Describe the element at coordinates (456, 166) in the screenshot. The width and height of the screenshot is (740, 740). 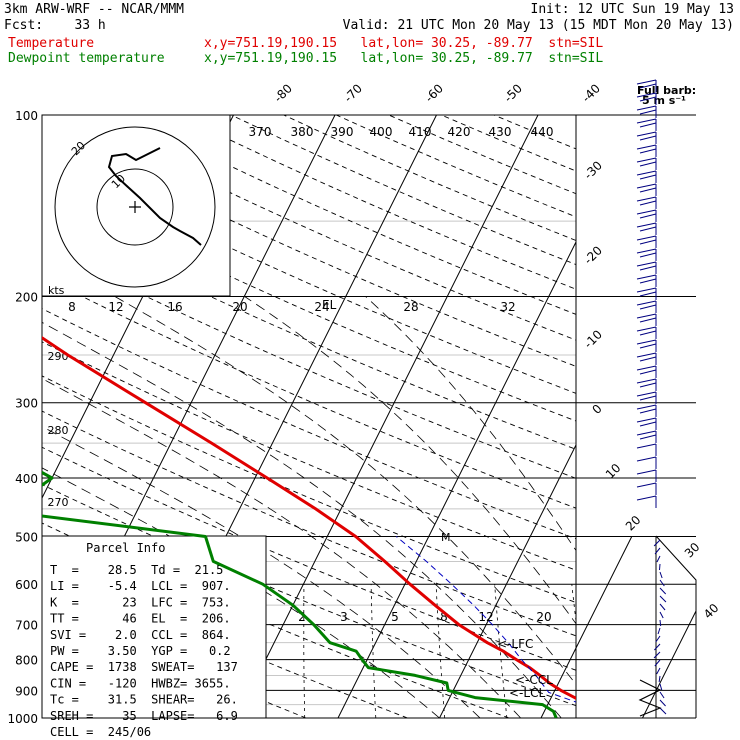
I see `dry-adiabat` at that location.